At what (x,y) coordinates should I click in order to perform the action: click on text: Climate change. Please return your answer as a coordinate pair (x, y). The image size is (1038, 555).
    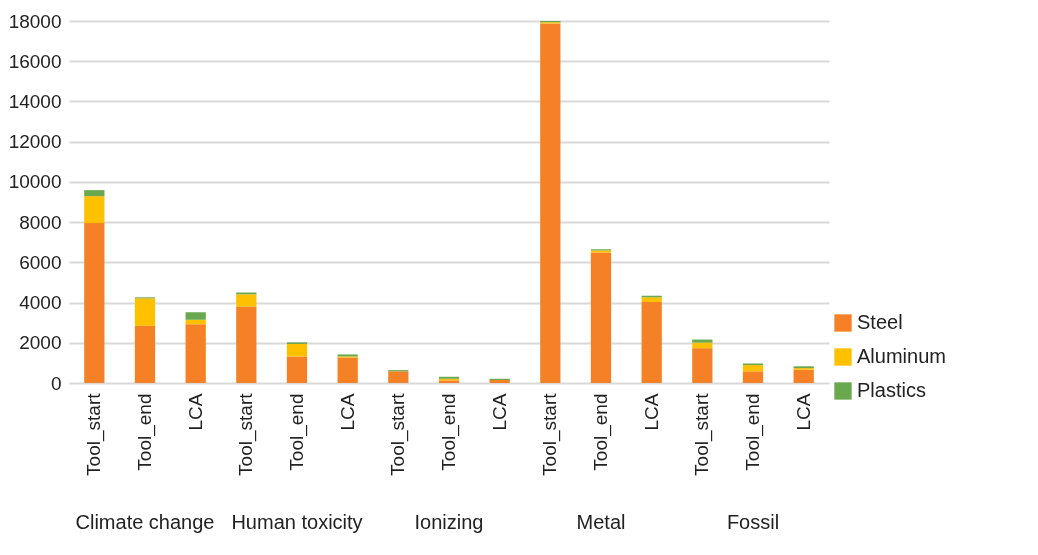
    Looking at the image, I should click on (145, 522).